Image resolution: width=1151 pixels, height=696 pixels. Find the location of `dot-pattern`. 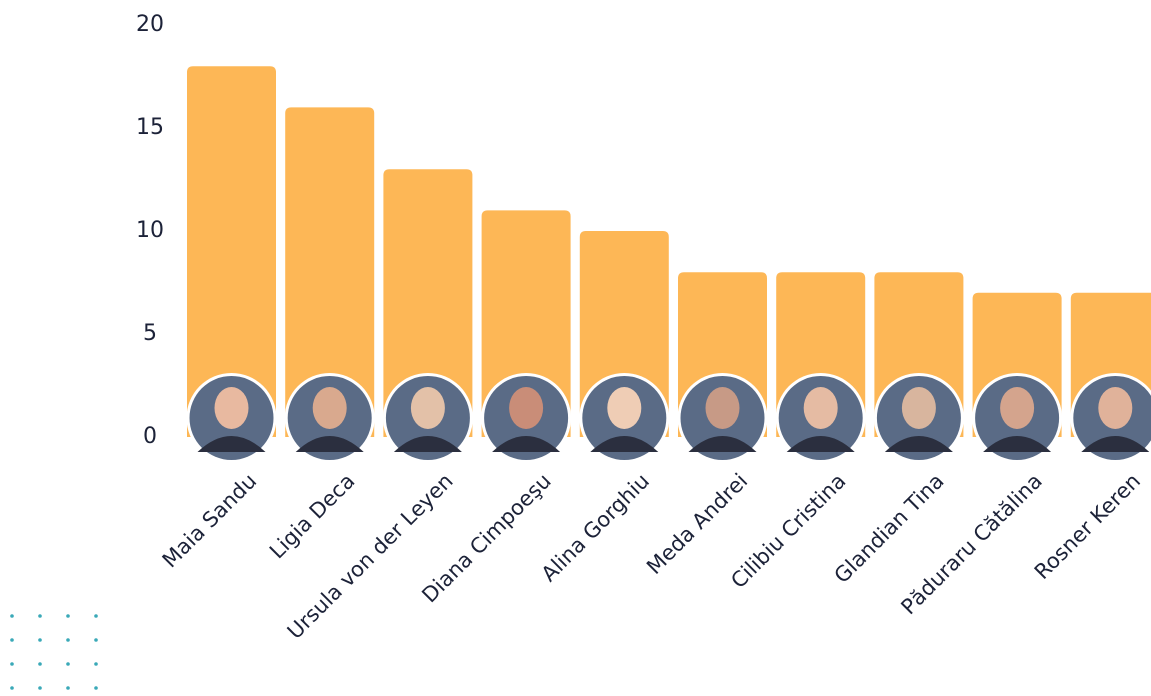

dot-pattern is located at coordinates (54, 652).